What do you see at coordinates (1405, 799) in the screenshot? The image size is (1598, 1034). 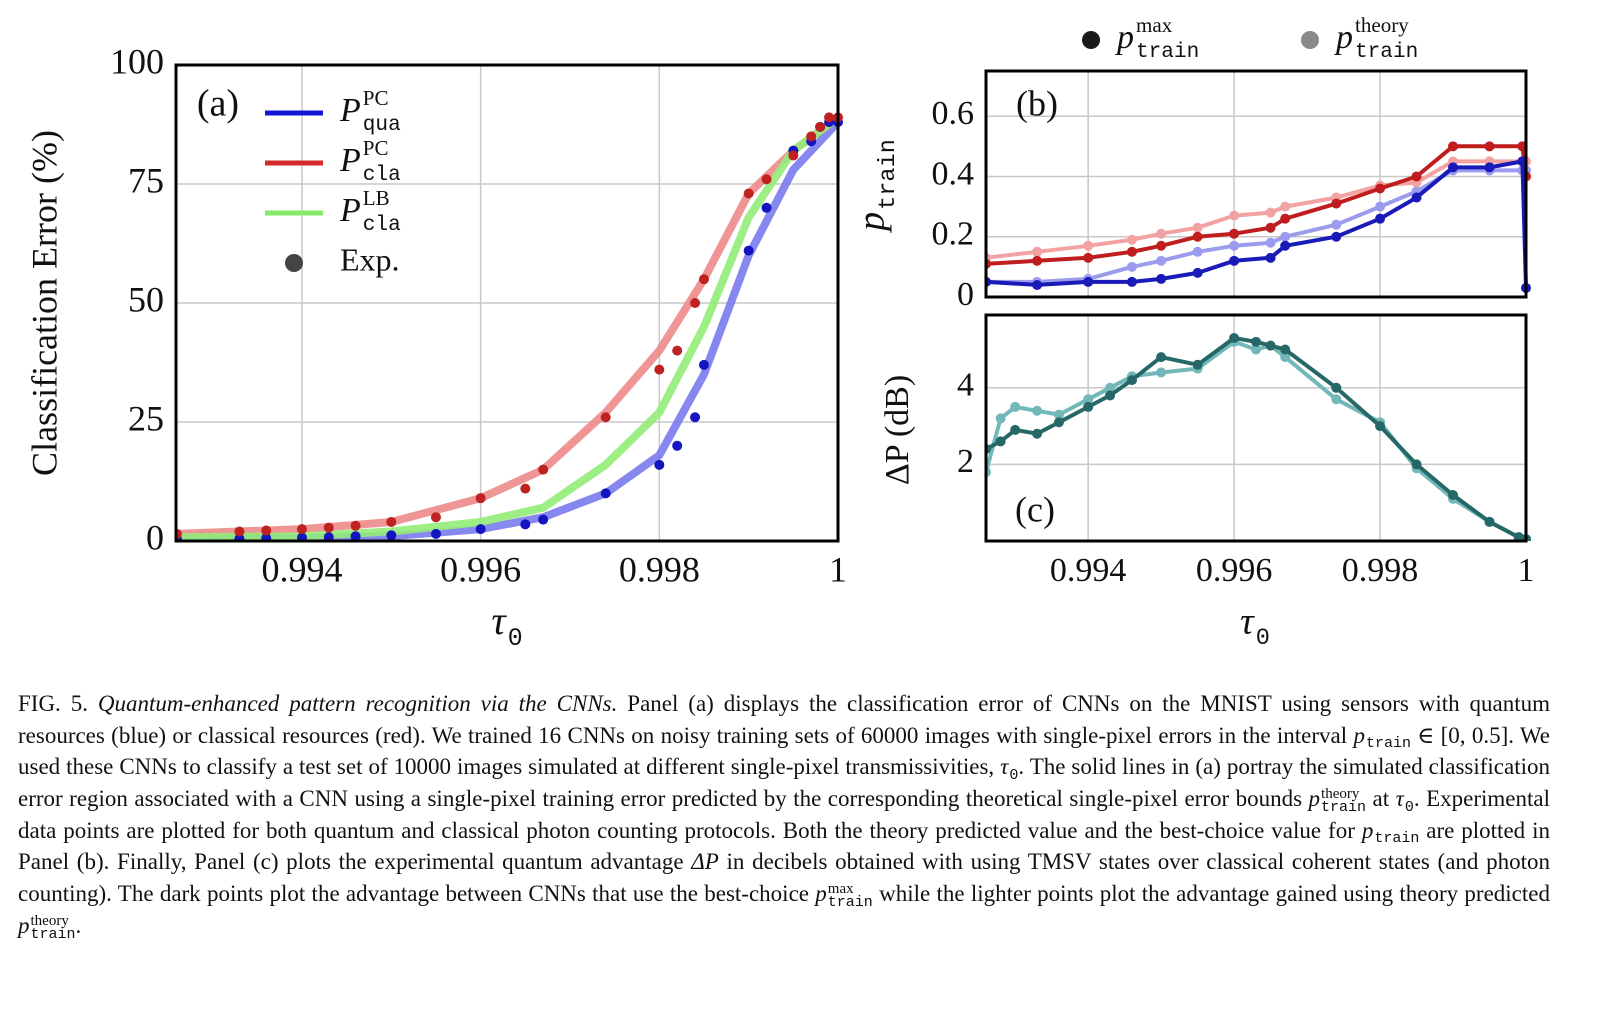 I see `caption-math: τ 0` at bounding box center [1405, 799].